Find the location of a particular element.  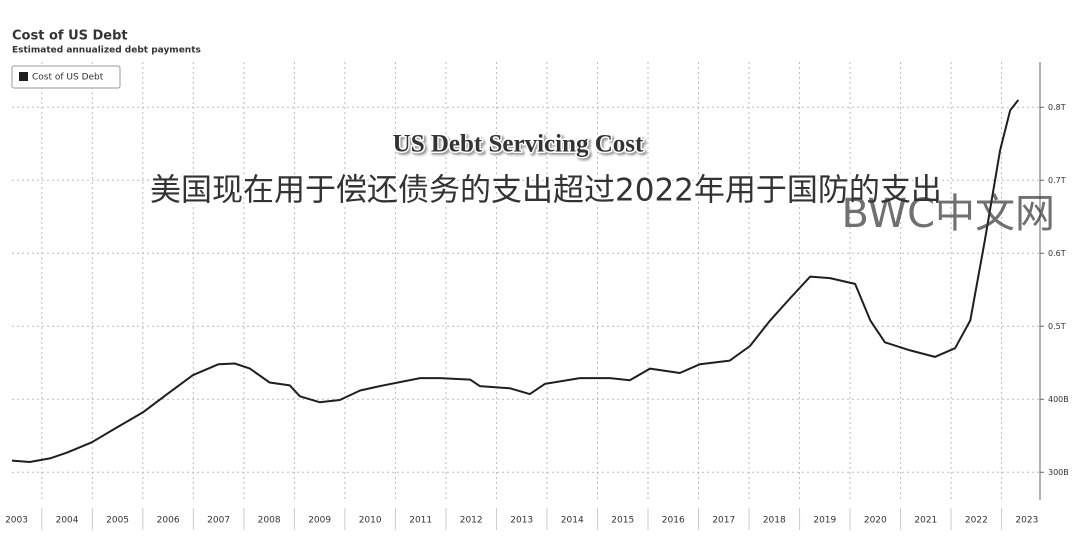

chart-subtitle: Estimated annualized debt payments is located at coordinates (106, 51).